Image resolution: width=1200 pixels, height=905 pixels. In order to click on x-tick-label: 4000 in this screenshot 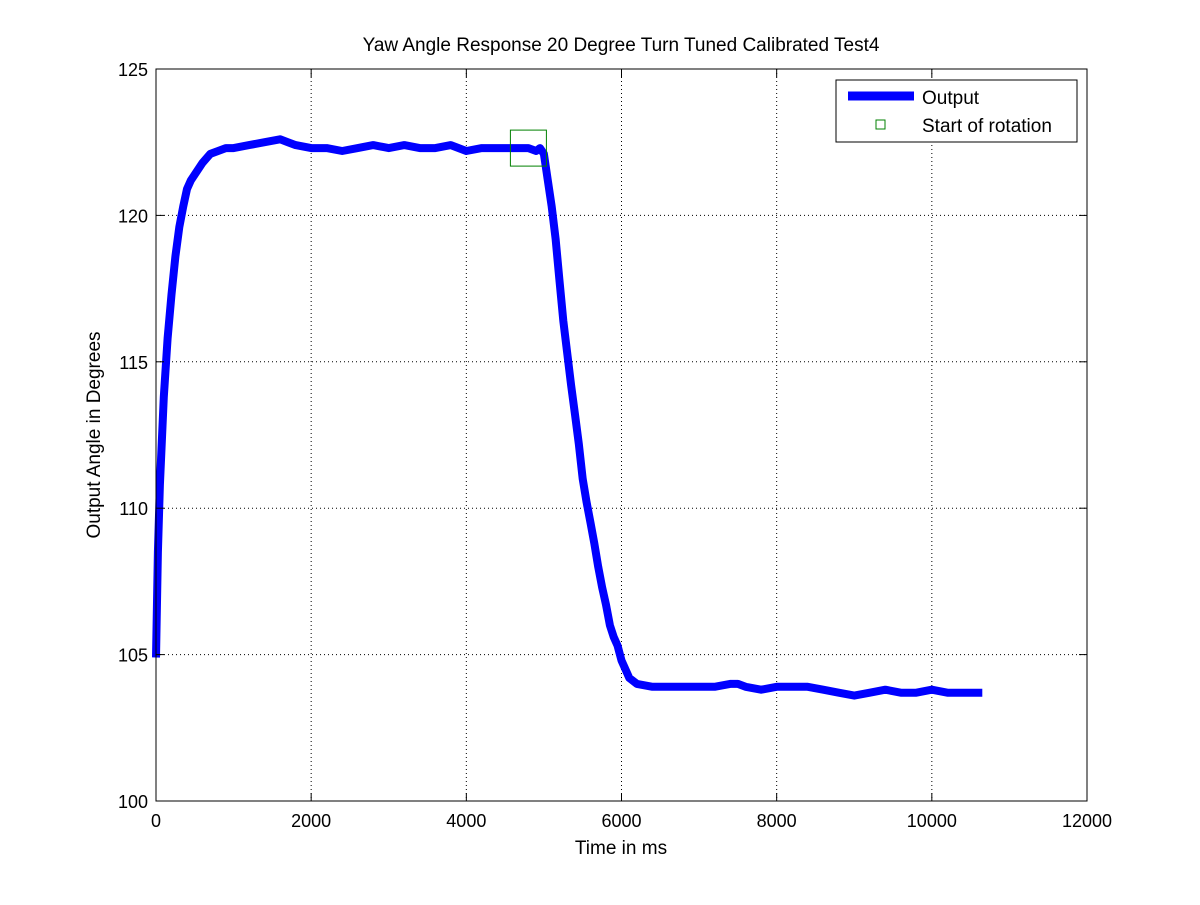, I will do `click(466, 821)`.